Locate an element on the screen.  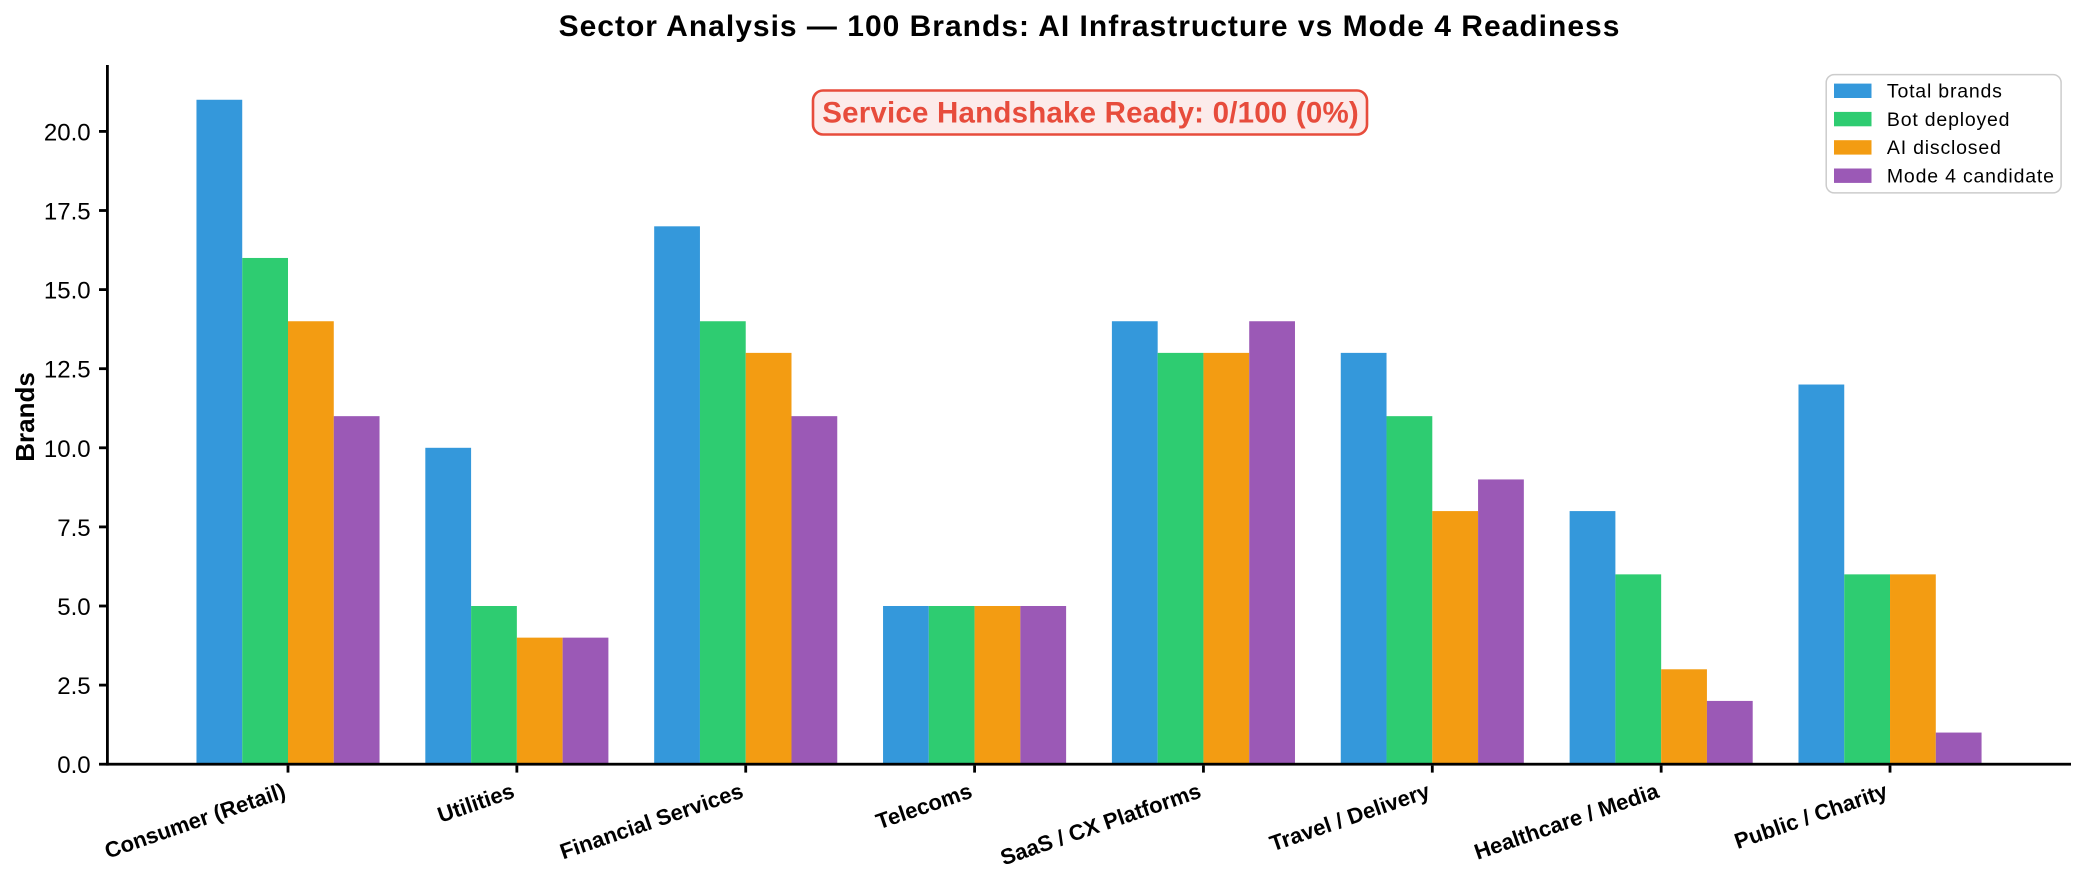
svg-text: 2.5 is located at coordinates (73, 686).